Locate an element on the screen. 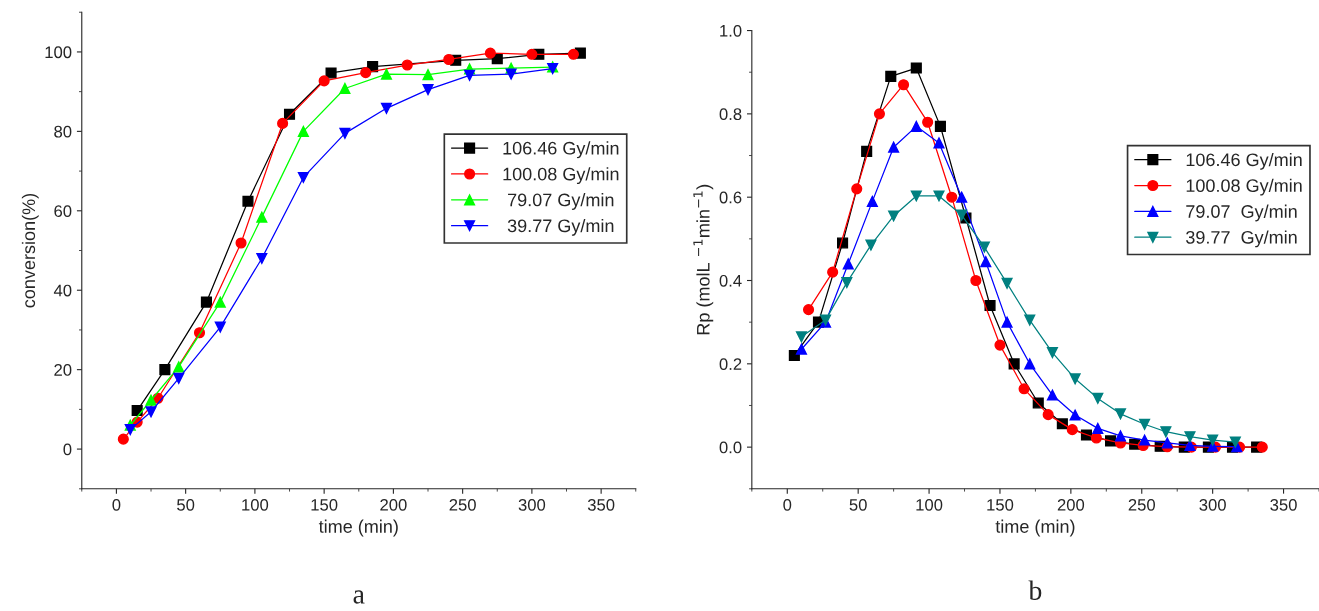 This screenshot has width=1319, height=611. text: a is located at coordinates (359, 597).